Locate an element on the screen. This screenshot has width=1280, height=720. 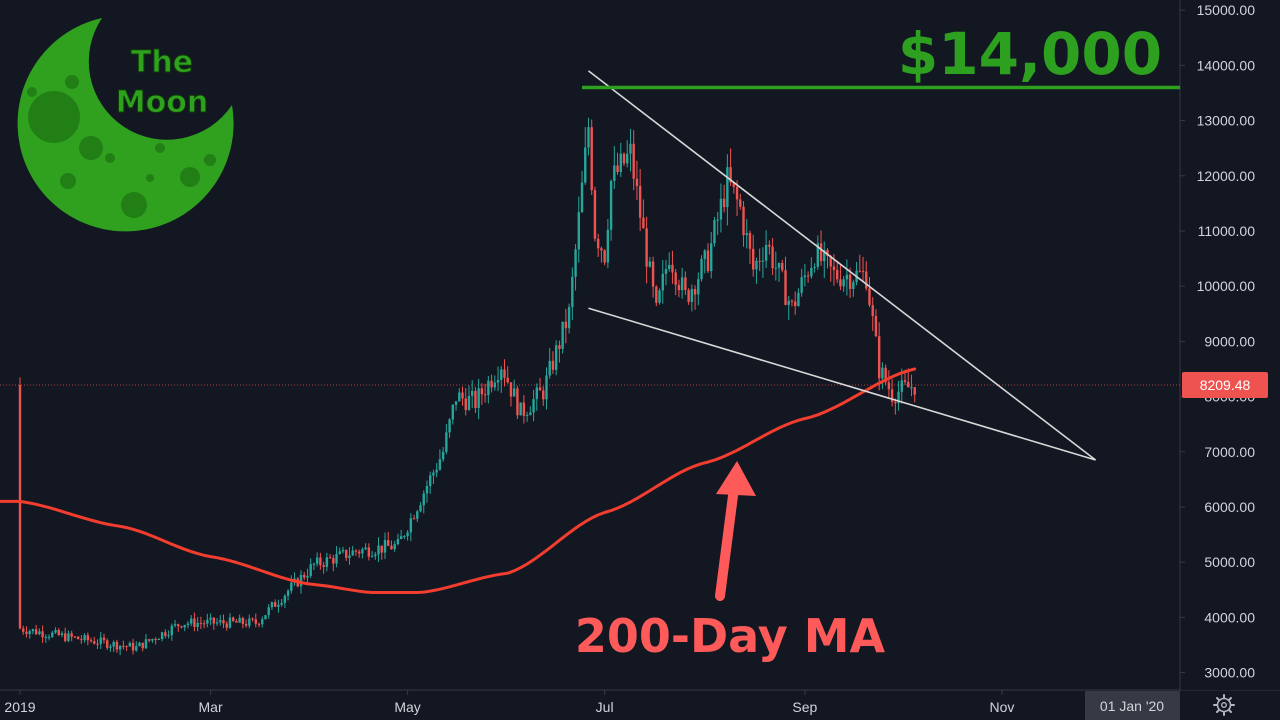
price-tick-label: 9000.00 is located at coordinates (1229, 341).